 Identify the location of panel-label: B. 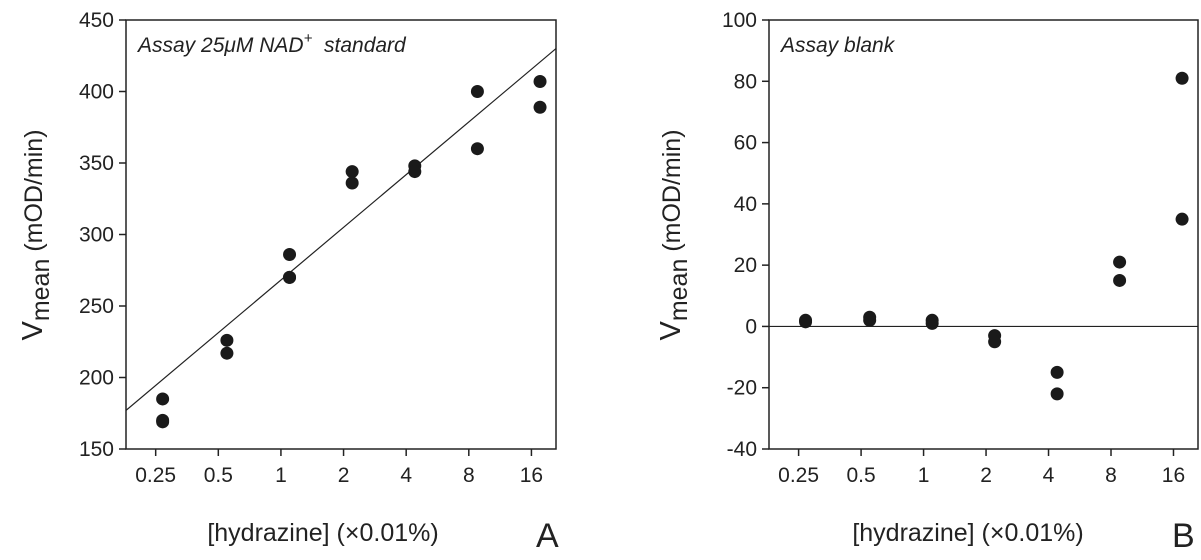
(1183, 536).